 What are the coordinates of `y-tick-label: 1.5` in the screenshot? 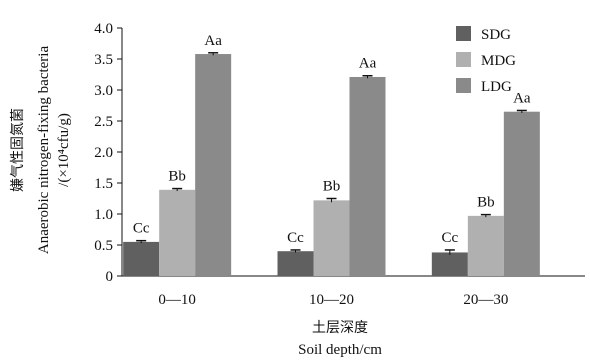 It's located at (103, 184).